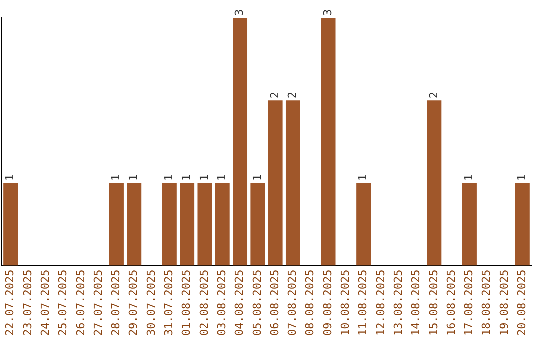 This screenshot has height=340, width=540. What do you see at coordinates (469, 303) in the screenshot?
I see `x-tick-label: 17.08.2025` at bounding box center [469, 303].